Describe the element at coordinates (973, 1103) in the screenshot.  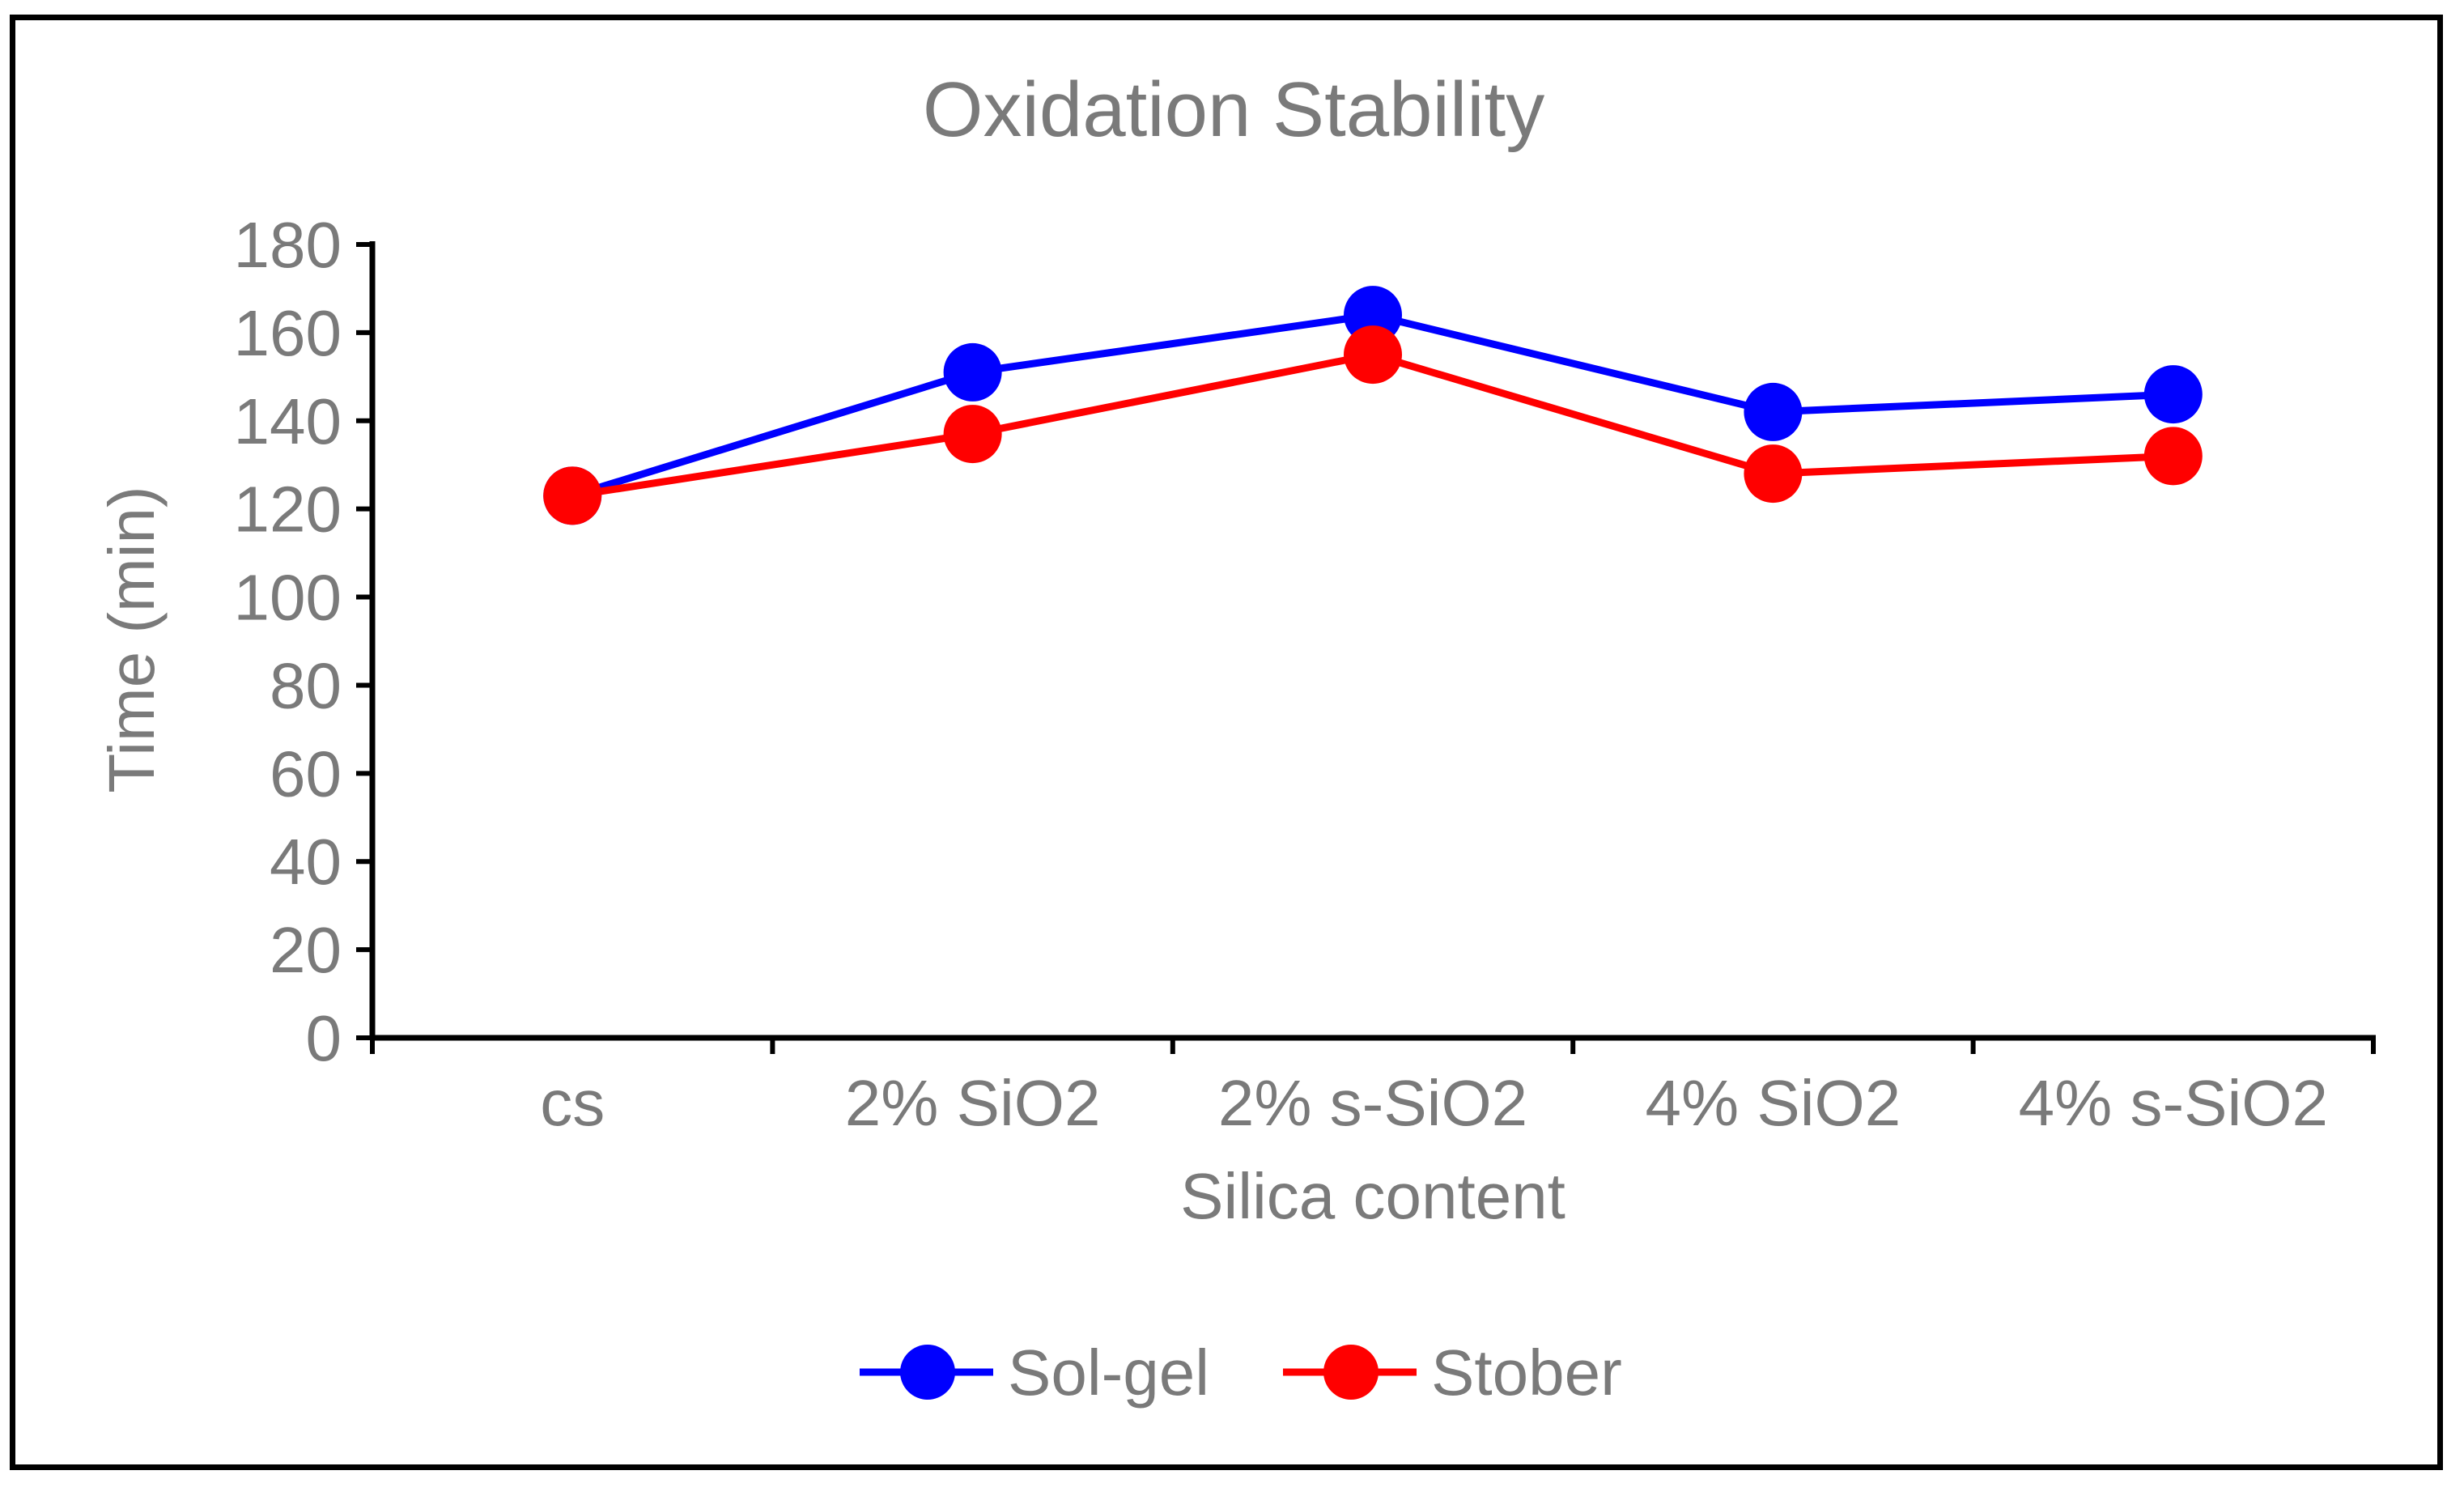
I see `x-tick-label: 2% SiO2` at that location.